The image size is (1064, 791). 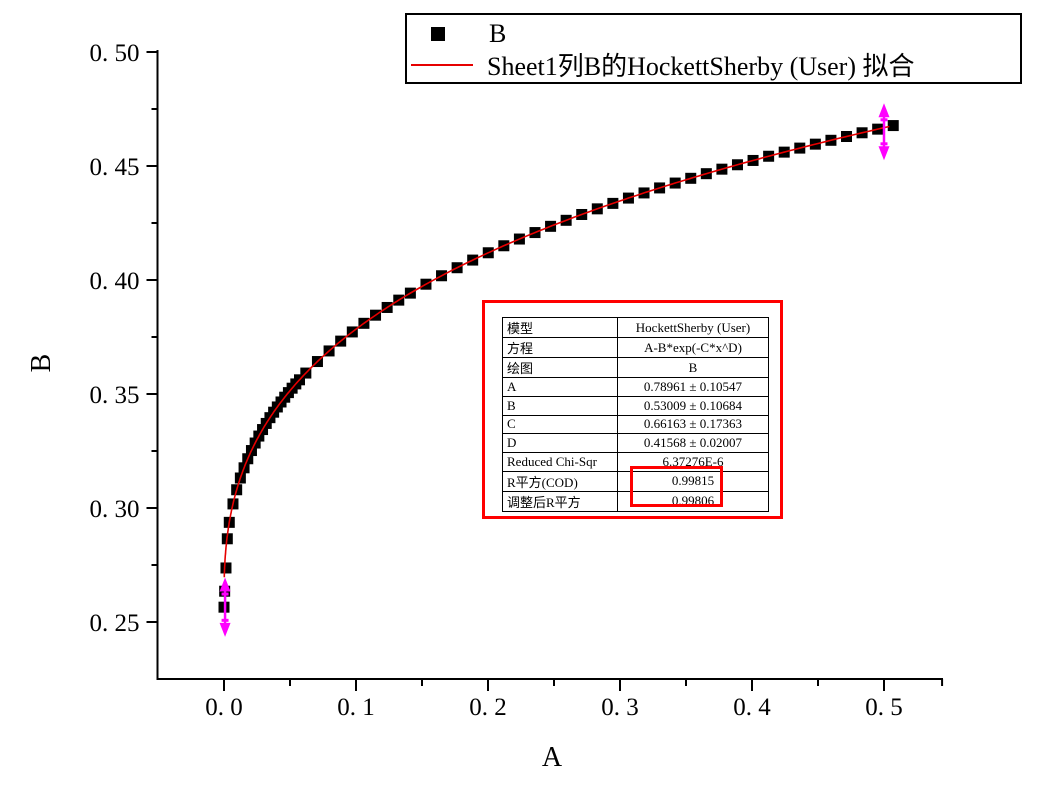 I want to click on fit-table-value: 0.99815, so click(x=693, y=481).